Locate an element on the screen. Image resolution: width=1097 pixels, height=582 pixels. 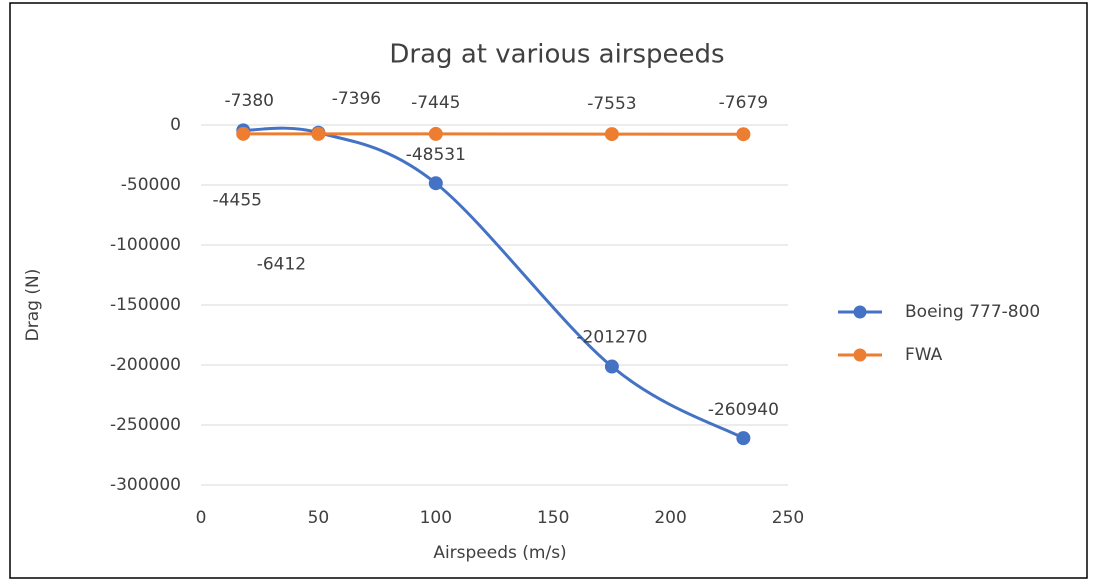
data-label: -7553 is located at coordinates (611, 104).